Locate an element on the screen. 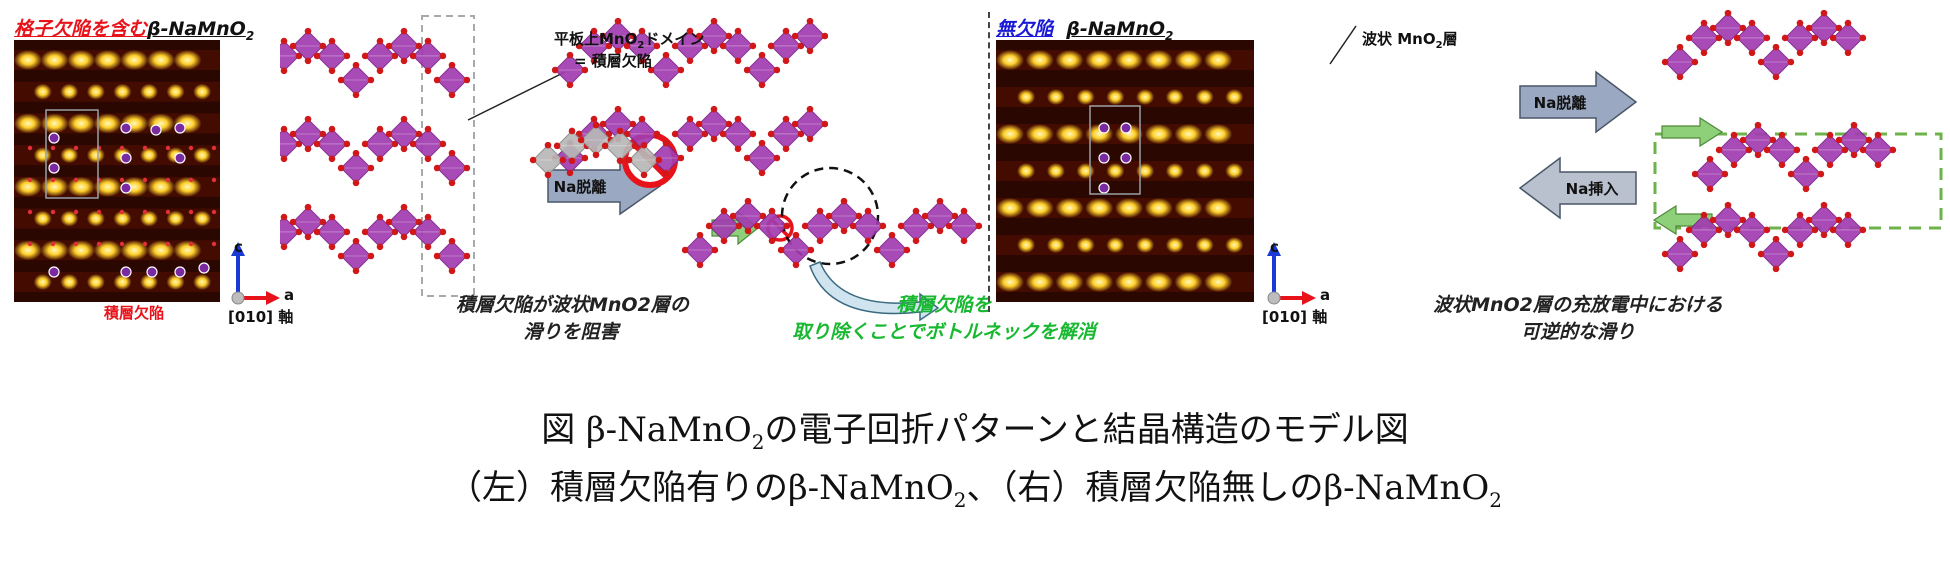 The width and height of the screenshot is (1950, 562). caption-blocking: 積層欠陥が波状MnO2層の 滑りを阻害 is located at coordinates (572, 318).